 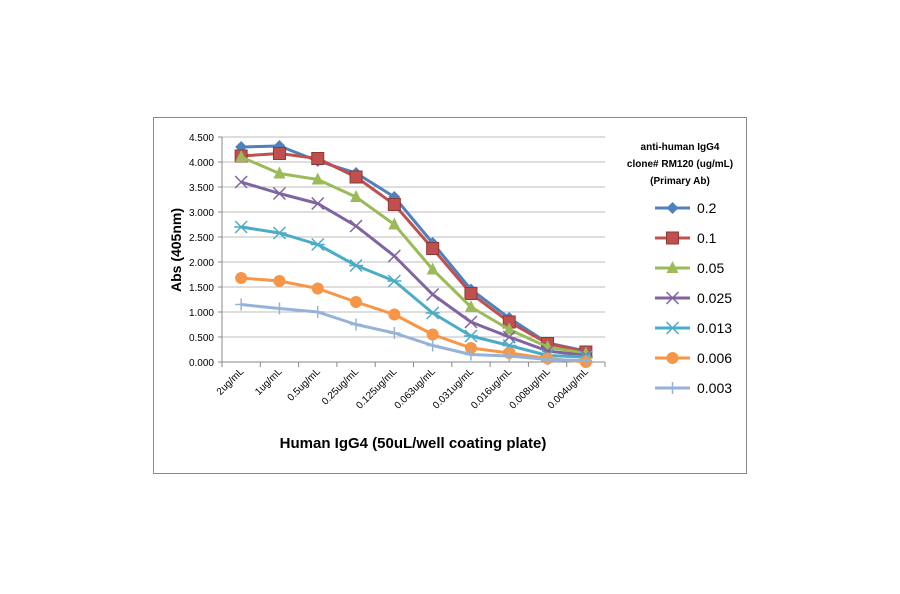 What do you see at coordinates (710, 268) in the screenshot?
I see `legend-label: 0.05` at bounding box center [710, 268].